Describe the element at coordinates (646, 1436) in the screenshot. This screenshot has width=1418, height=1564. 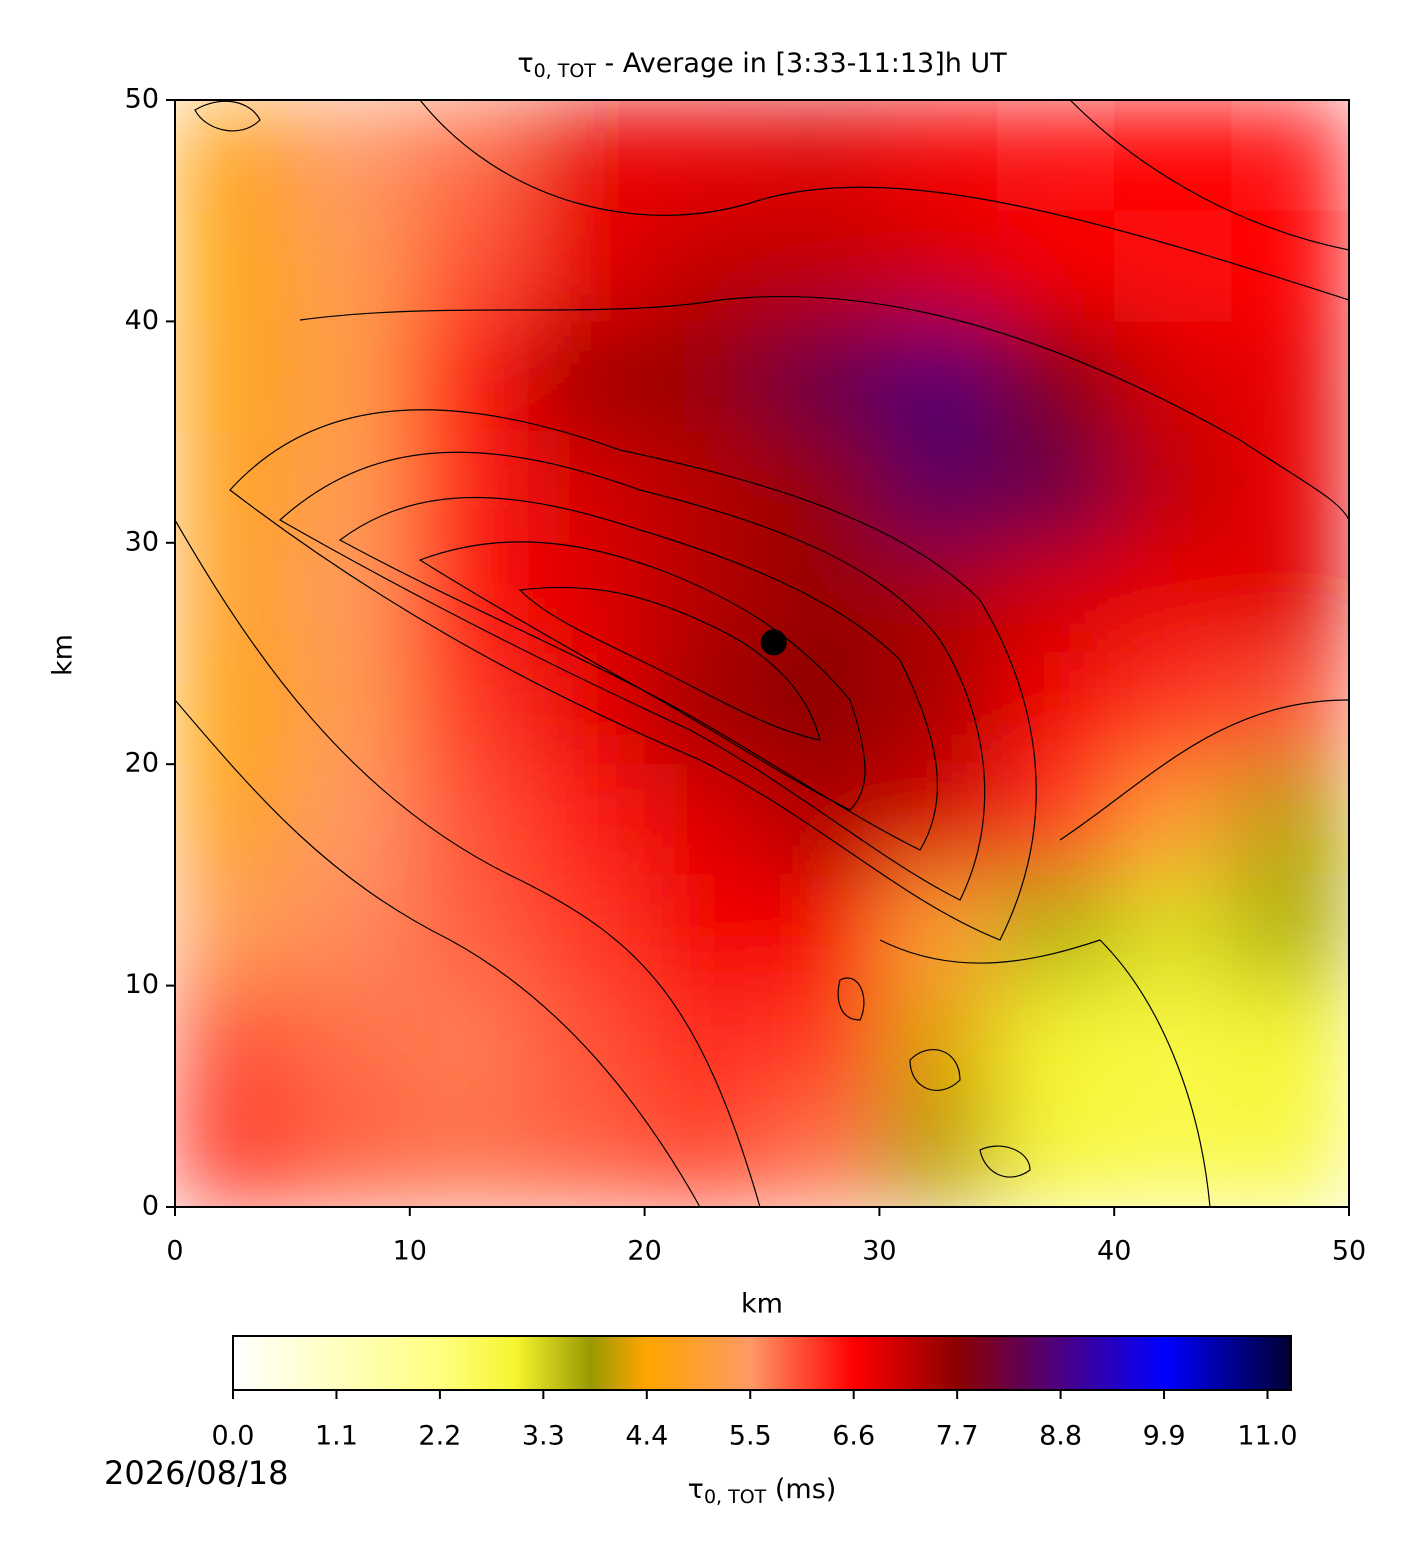
I see `colorbar-tick-label: 4.4` at that location.